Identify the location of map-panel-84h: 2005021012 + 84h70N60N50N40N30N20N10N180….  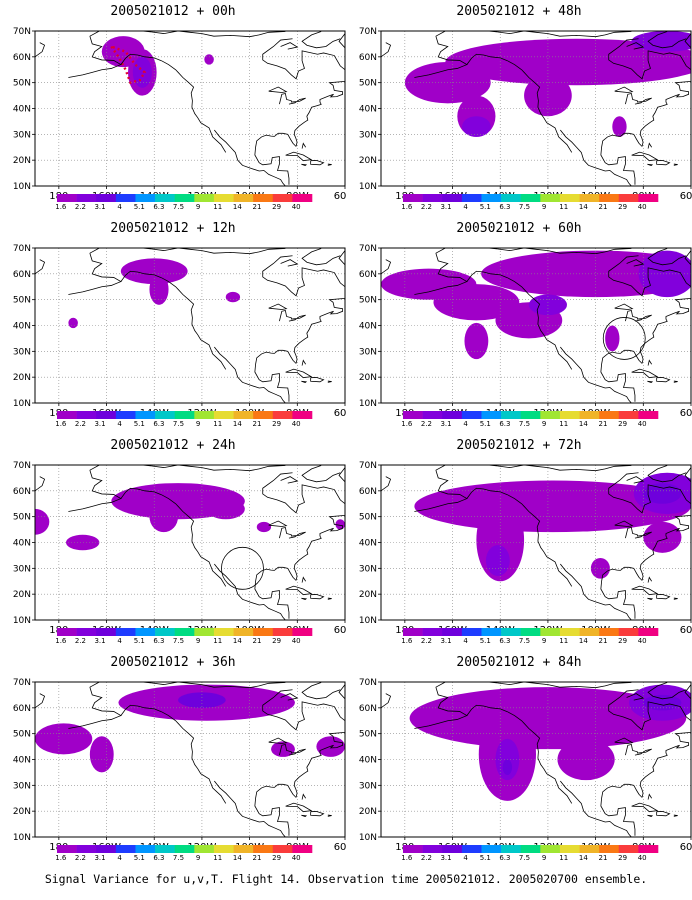
(519, 763).